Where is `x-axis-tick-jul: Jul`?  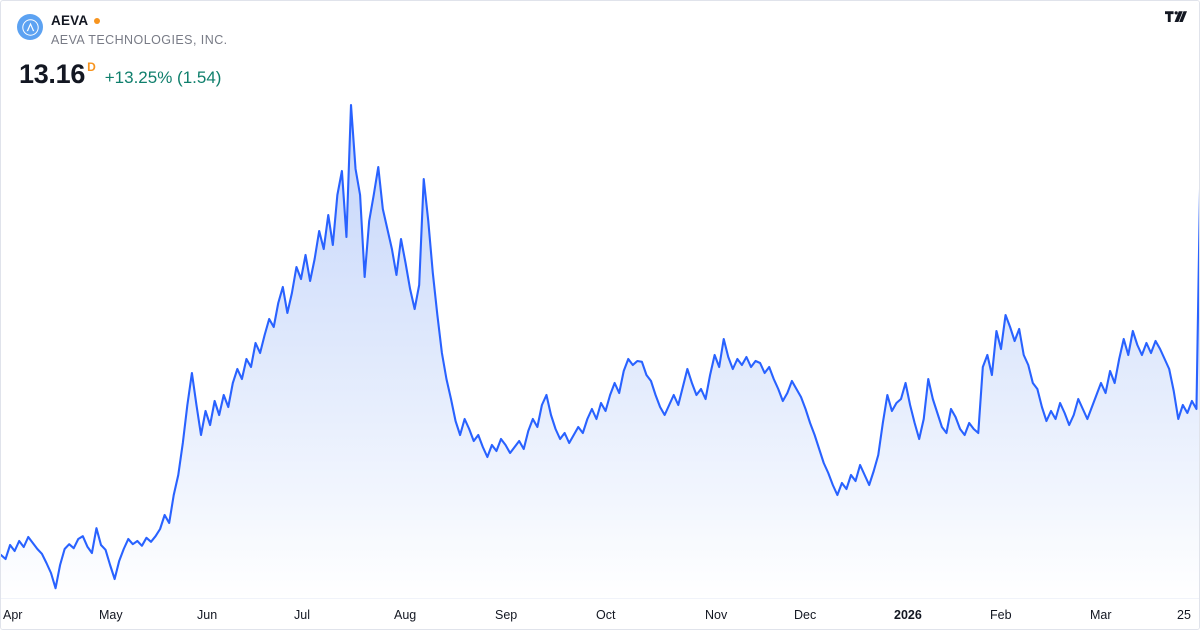 x-axis-tick-jul: Jul is located at coordinates (302, 615).